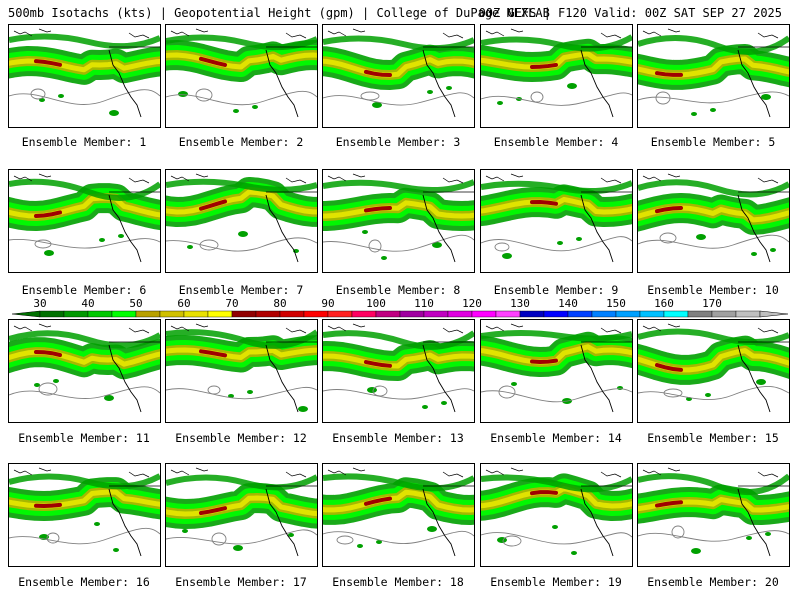 The height and width of the screenshot is (600, 800). I want to click on ensemble-member-label: Ensemble Member: 2, so click(241, 142).